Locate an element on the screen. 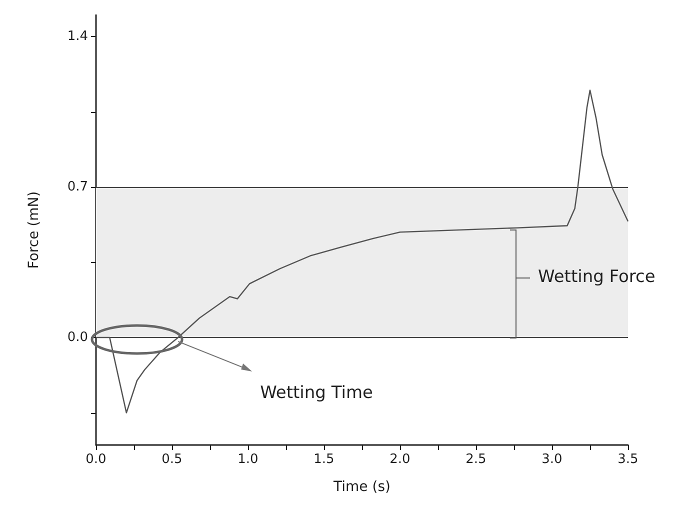 The height and width of the screenshot is (509, 696). x-axis-title: Time (s) is located at coordinates (361, 487).